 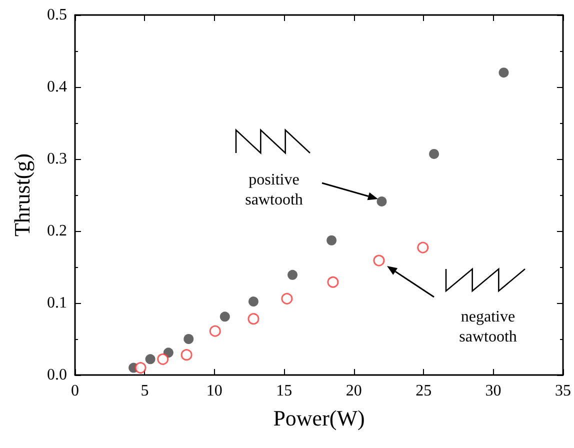 I want to click on y-tick-label: 0.3, so click(x=57, y=159).